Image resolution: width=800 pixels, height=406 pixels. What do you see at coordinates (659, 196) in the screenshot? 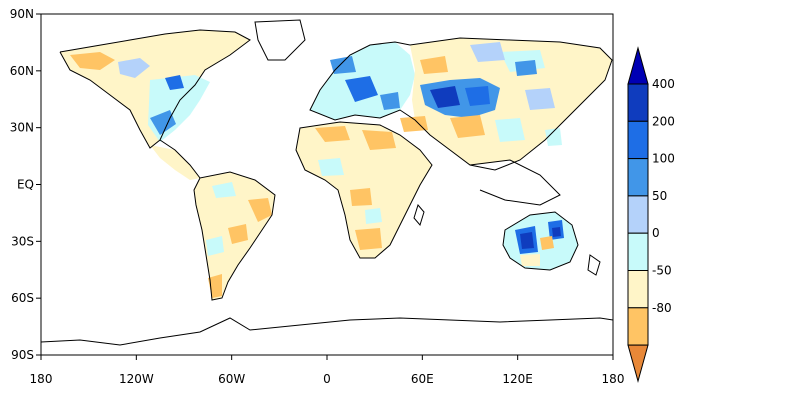
I see `colorbar-label: 50` at bounding box center [659, 196].